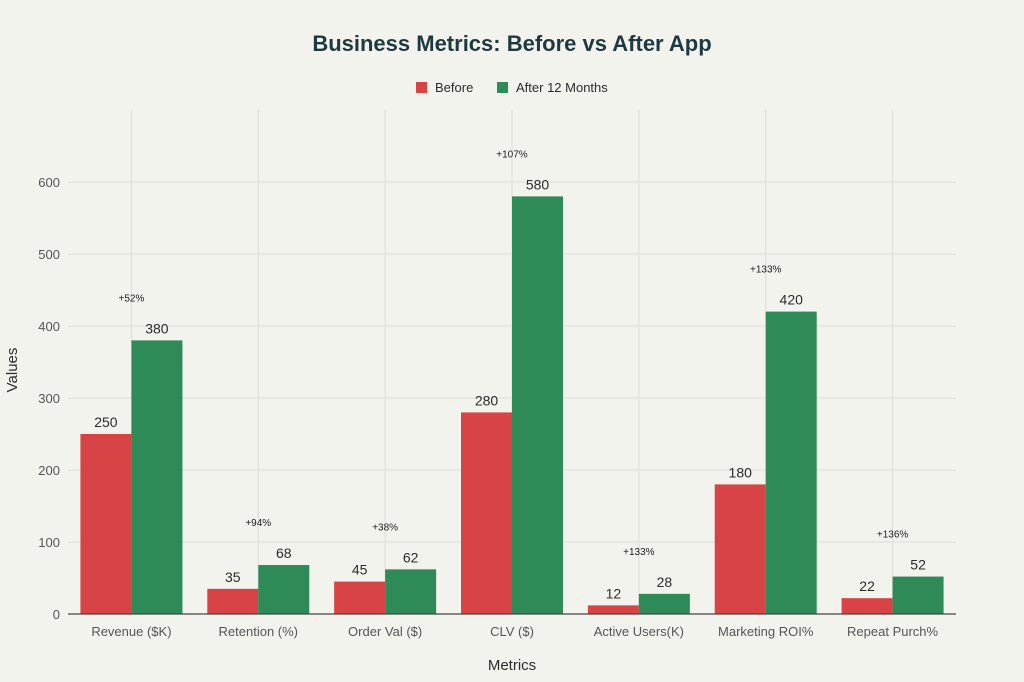  What do you see at coordinates (233, 577) in the screenshot?
I see `data-label: 35` at bounding box center [233, 577].